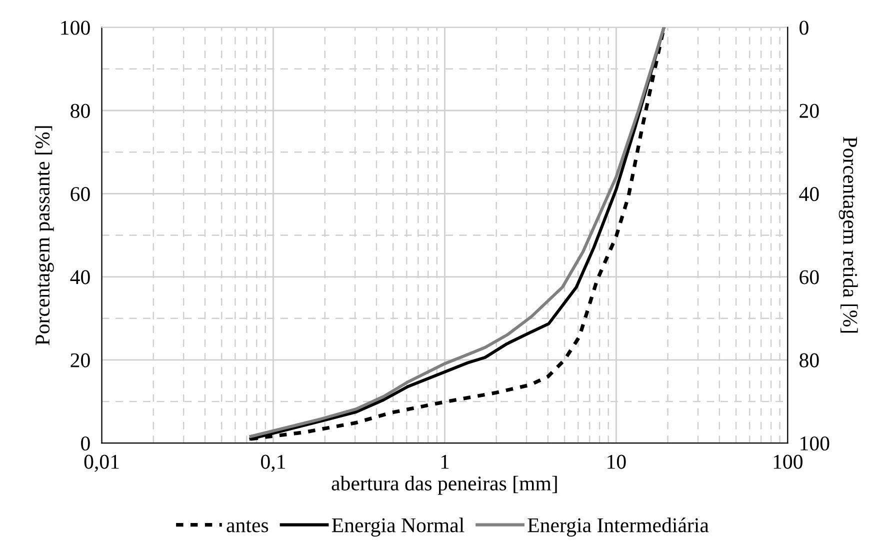 Image resolution: width=885 pixels, height=547 pixels. What do you see at coordinates (848, 234) in the screenshot?
I see `y2-axis-title: Porcentagem retida [%]` at bounding box center [848, 234].